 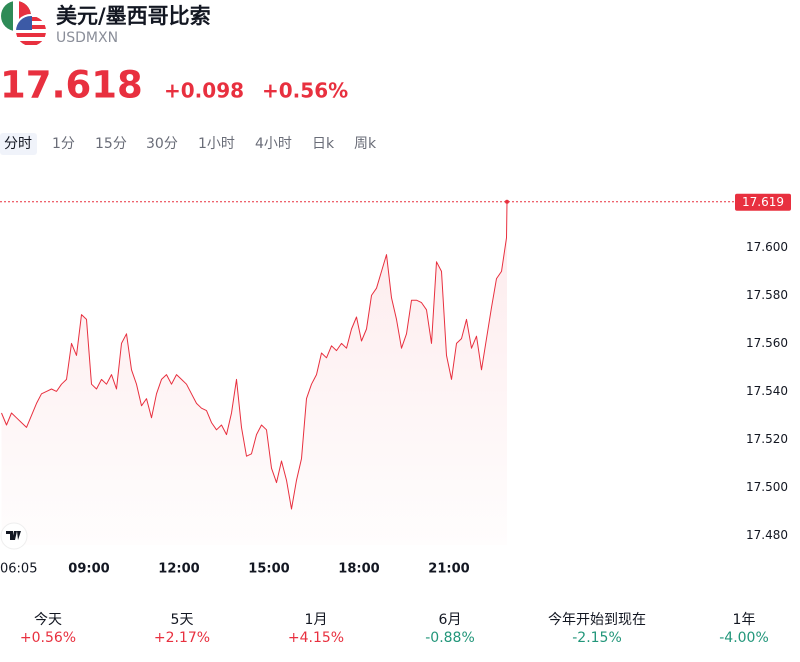 I want to click on period-change: +2.17%, so click(x=182, y=638).